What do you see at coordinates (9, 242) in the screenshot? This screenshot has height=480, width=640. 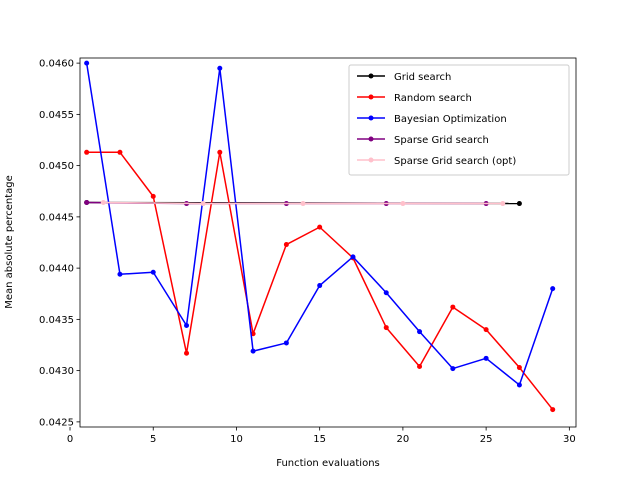 I see `y-axis-label: Mean absolute percentage` at bounding box center [9, 242].